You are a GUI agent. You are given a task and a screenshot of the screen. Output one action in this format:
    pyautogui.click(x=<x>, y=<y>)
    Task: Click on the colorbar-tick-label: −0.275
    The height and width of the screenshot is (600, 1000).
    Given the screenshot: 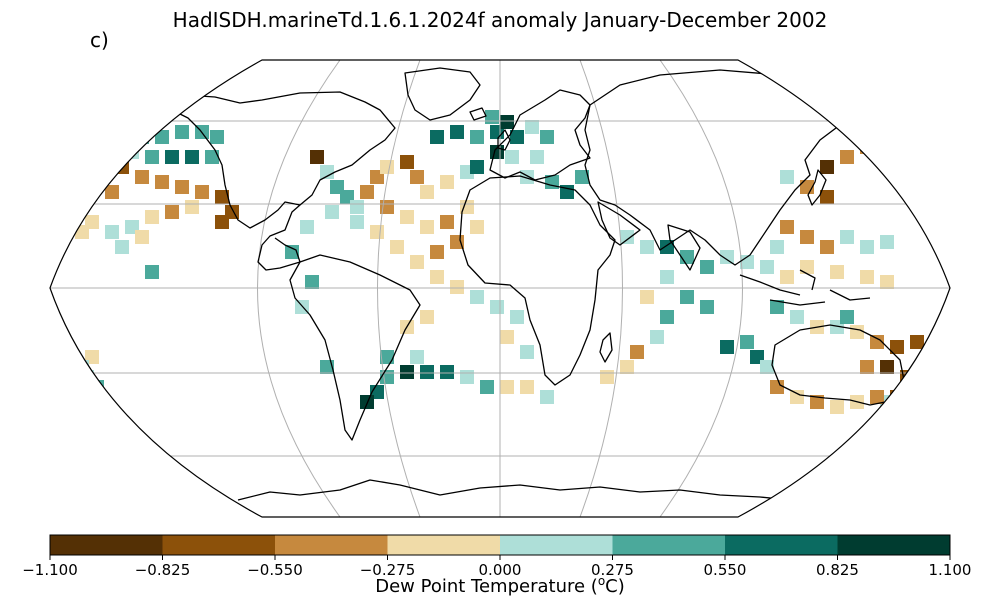 What is the action you would take?
    pyautogui.click(x=388, y=570)
    